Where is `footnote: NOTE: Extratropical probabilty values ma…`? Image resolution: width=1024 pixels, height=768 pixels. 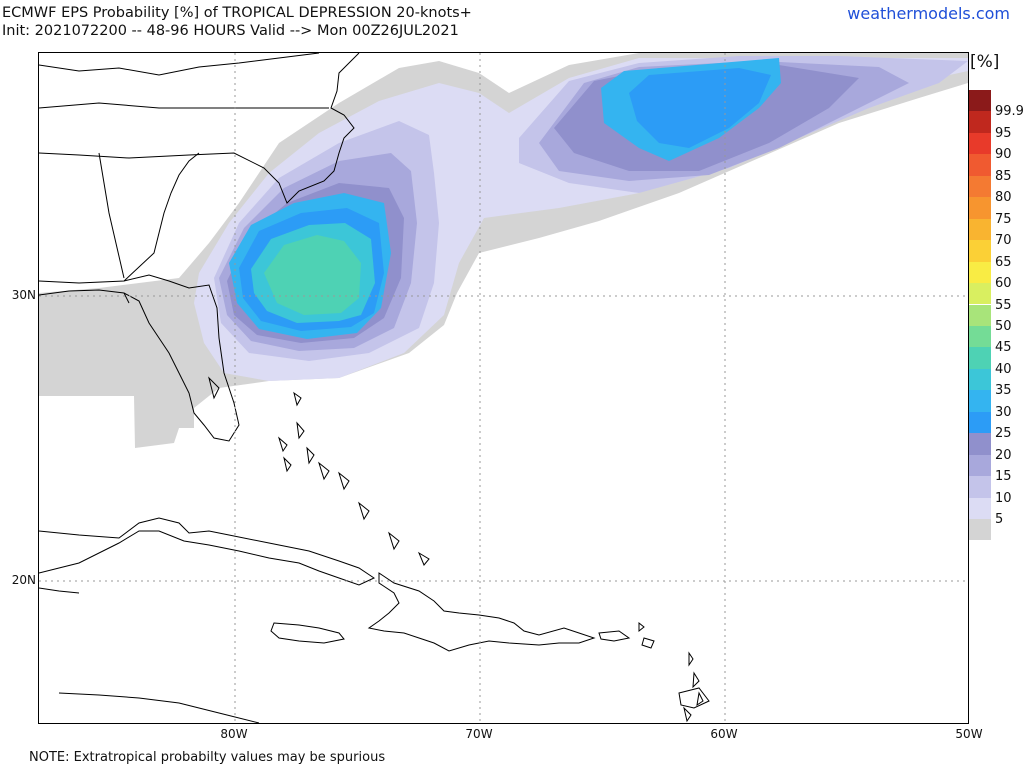
footnote: NOTE: Extratropical probabilty values ma… is located at coordinates (207, 757).